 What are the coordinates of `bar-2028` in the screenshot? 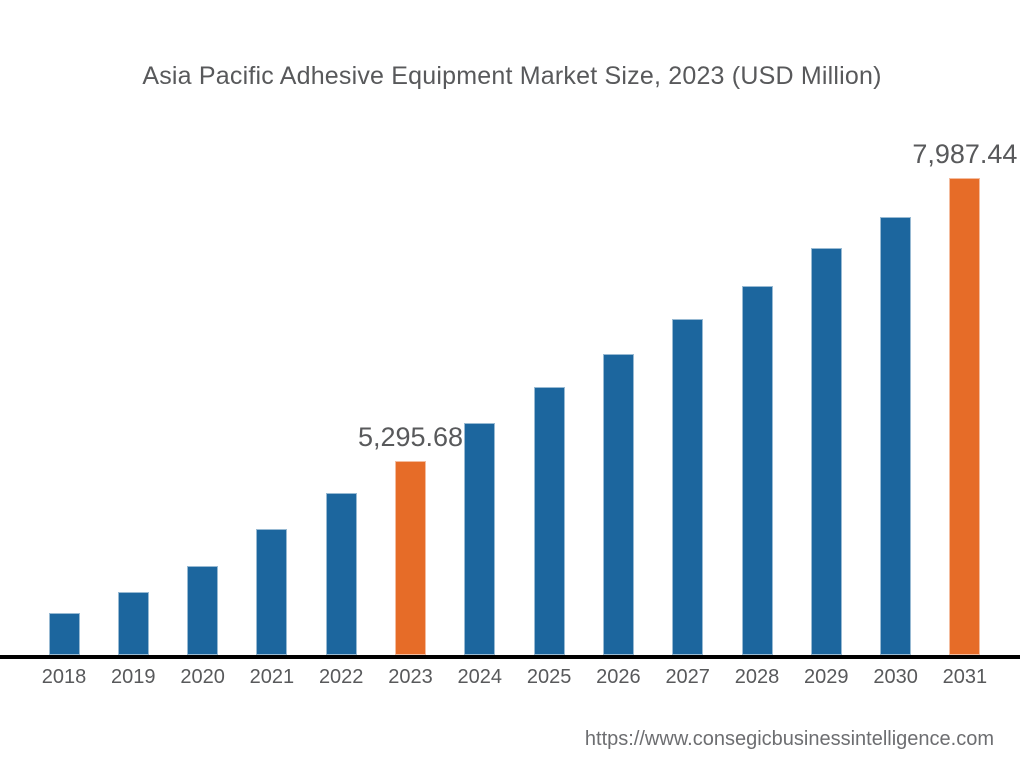 It's located at (757, 470).